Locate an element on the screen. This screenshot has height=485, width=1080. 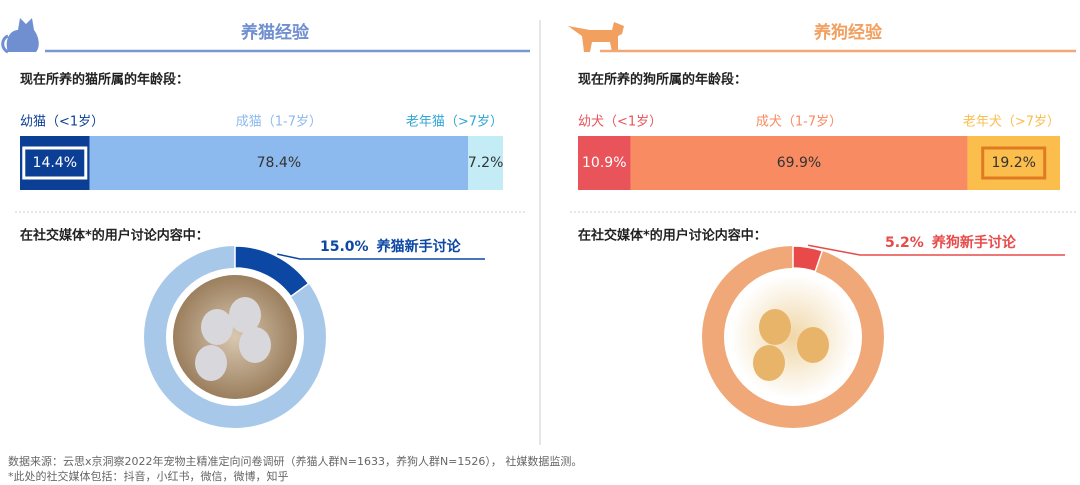
value-label: 14.4% is located at coordinates (55, 163).